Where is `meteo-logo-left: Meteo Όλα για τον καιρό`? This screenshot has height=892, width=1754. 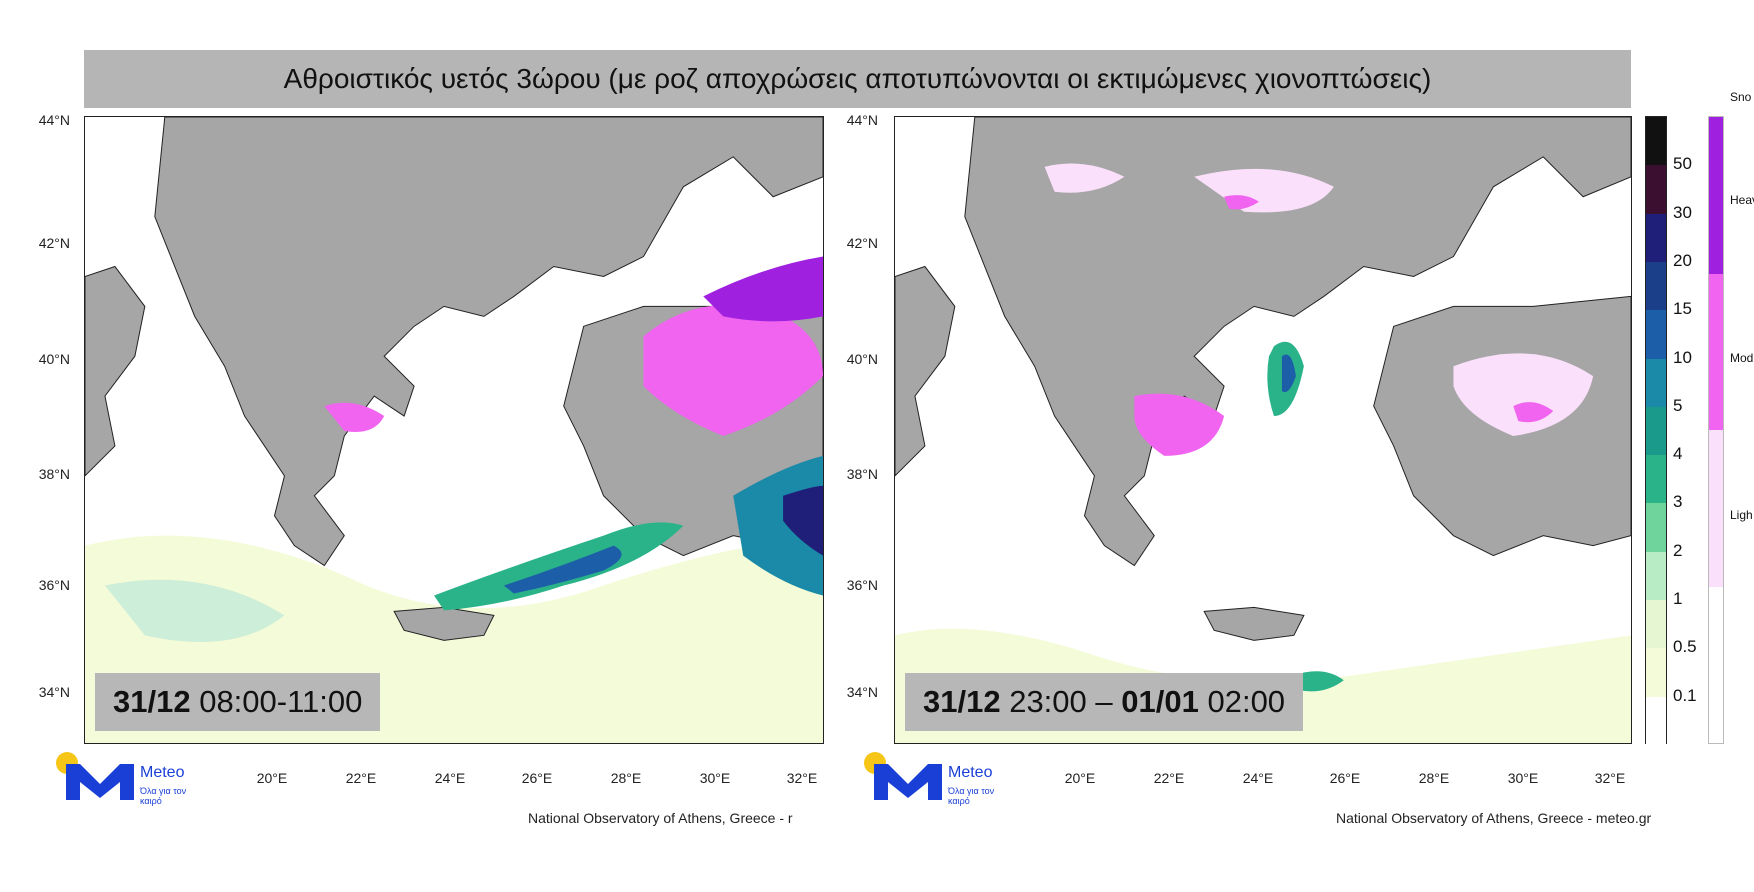
meteo-logo-left: Meteo Όλα για τον καιρό is located at coordinates (136, 782).